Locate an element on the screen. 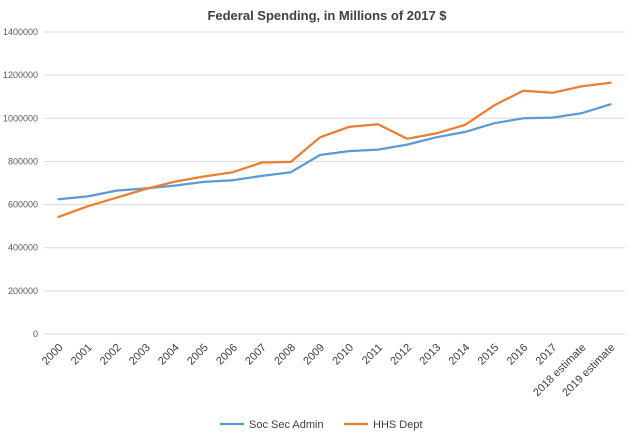  x-tick-label: 2019 estimate is located at coordinates (588, 370).